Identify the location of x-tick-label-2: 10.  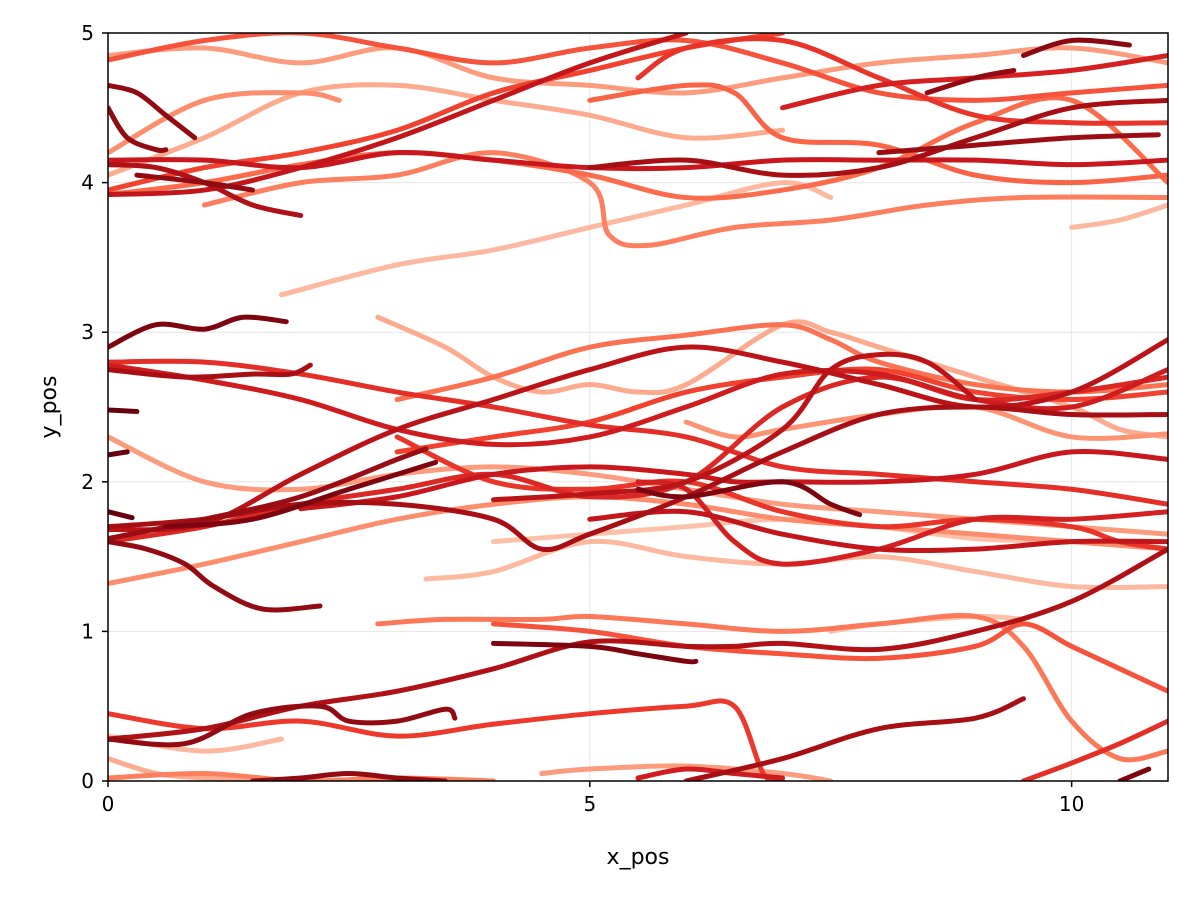
(1071, 804).